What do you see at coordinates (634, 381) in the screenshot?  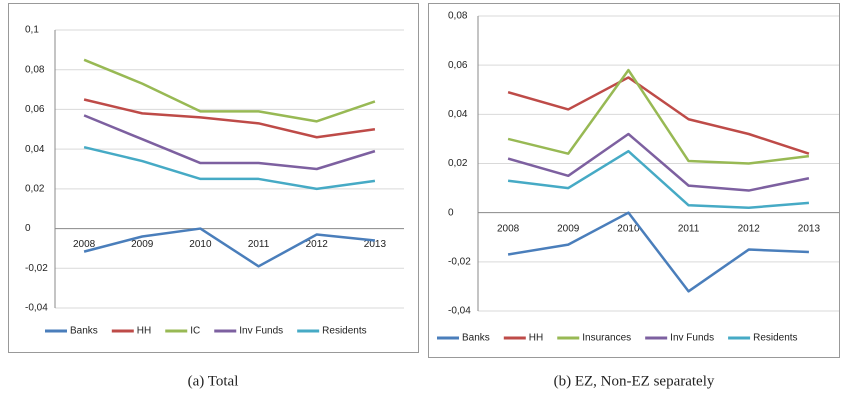 I see `caption: (b) EZ, Non-EZ separately` at bounding box center [634, 381].